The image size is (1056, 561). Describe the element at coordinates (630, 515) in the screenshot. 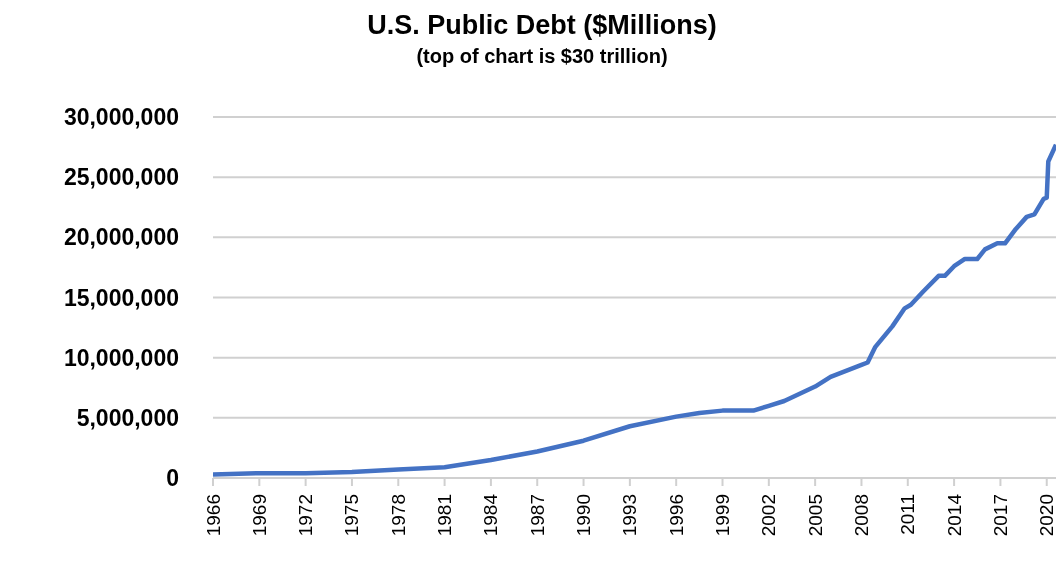

I see `x-tick-label: 1993` at that location.